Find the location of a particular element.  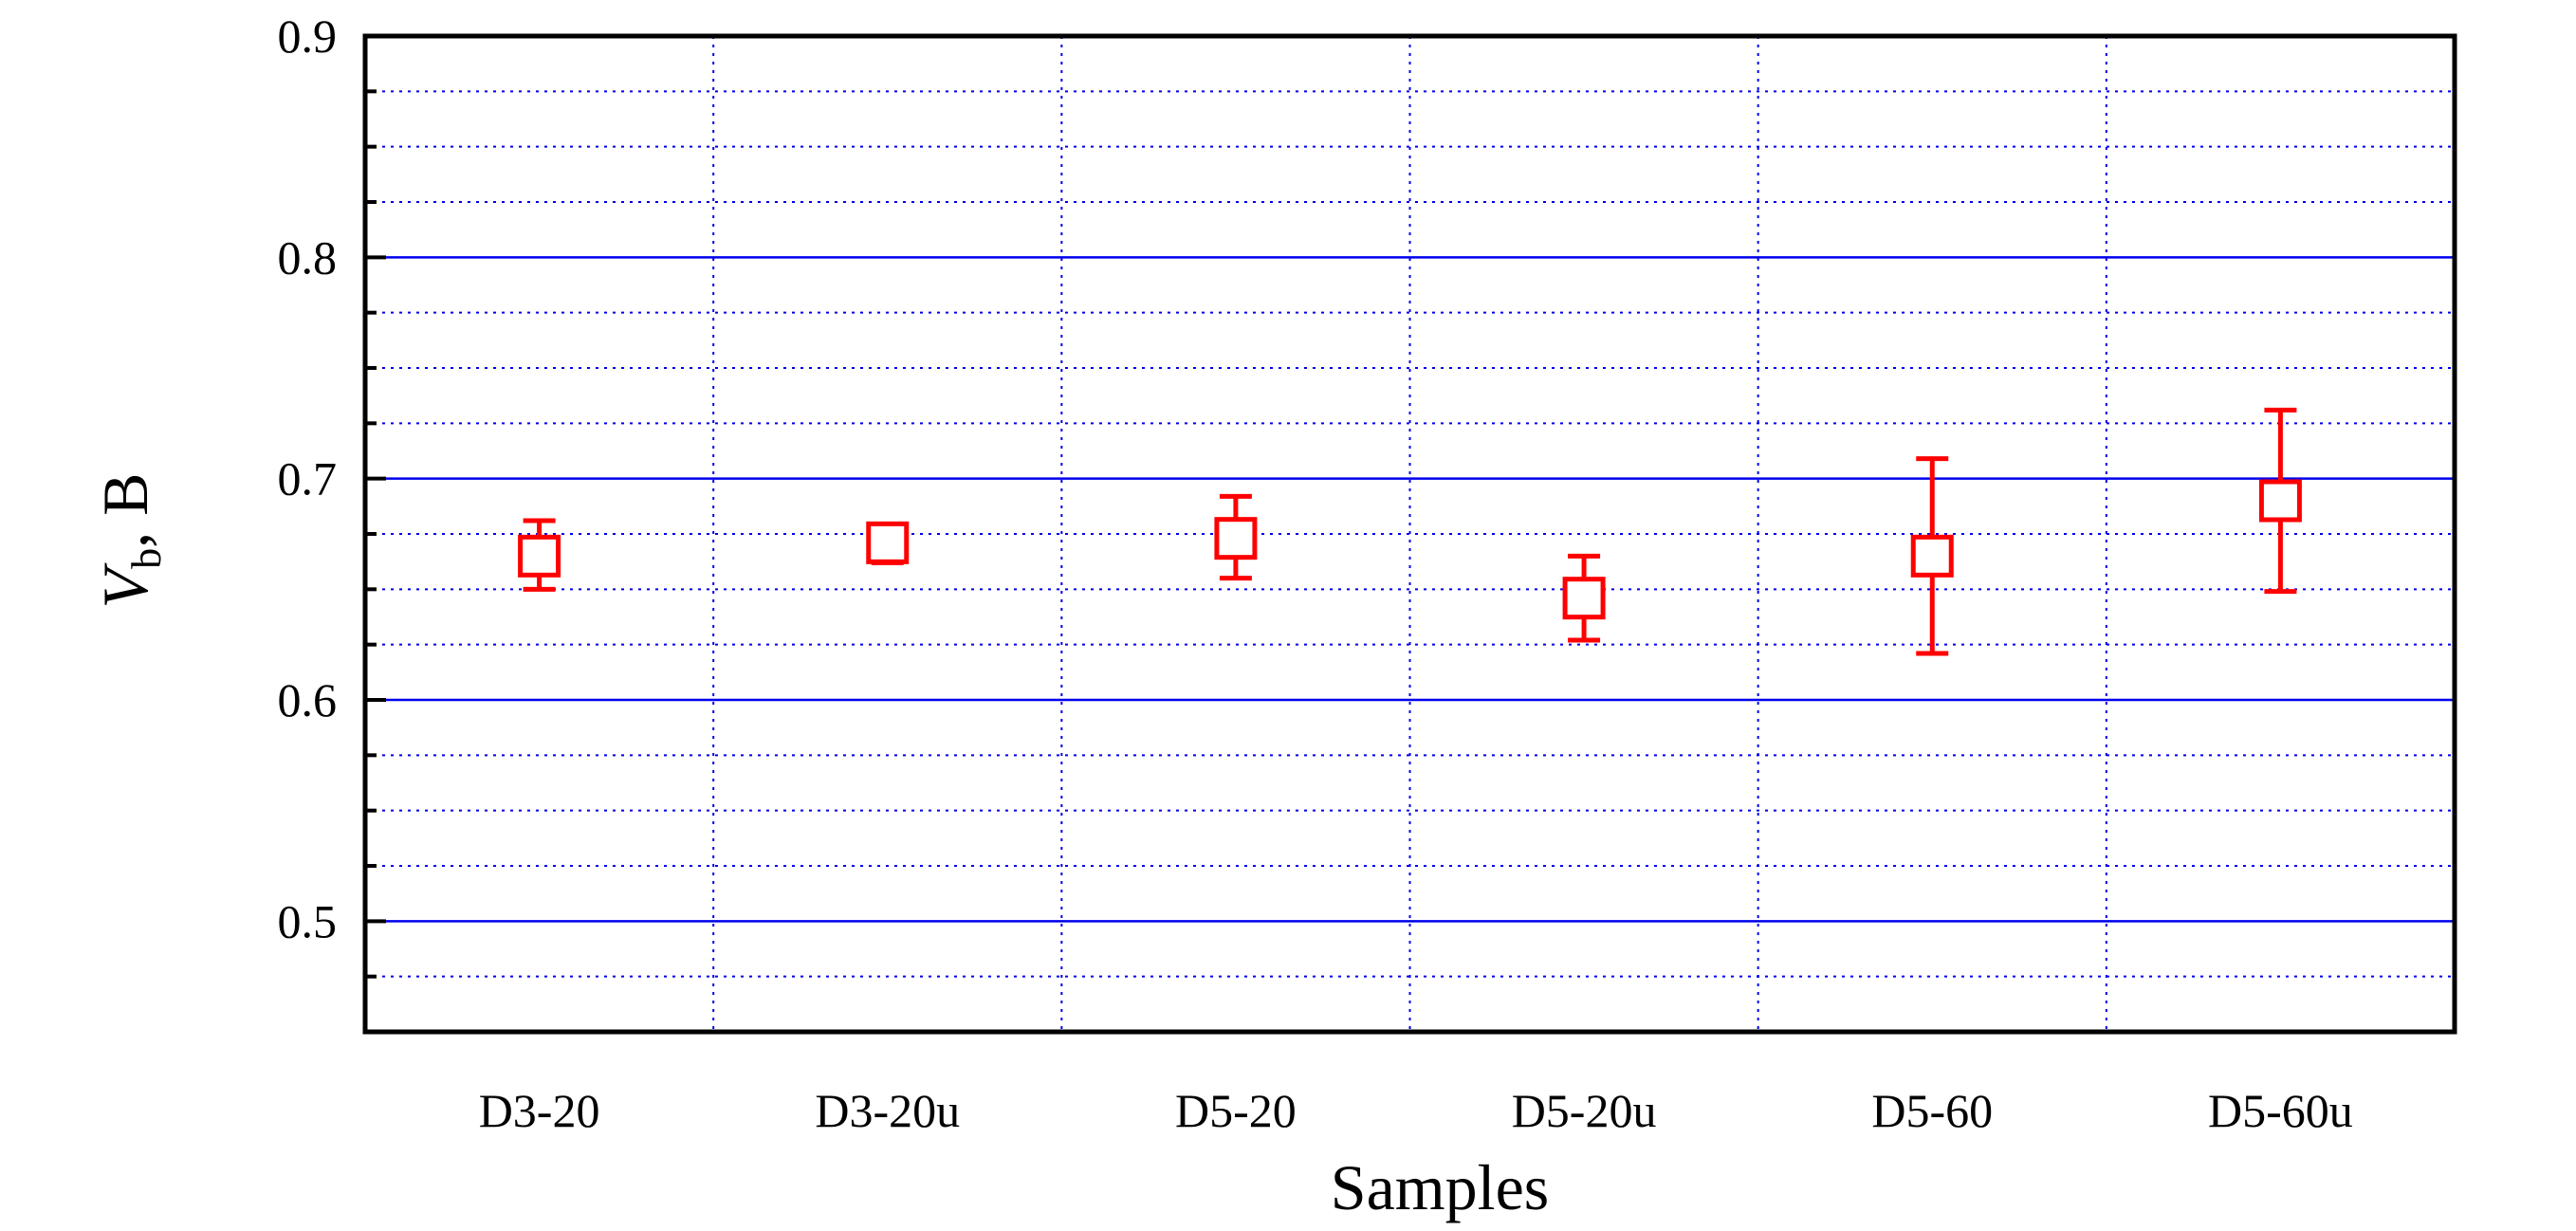

y-ticks: 0.5 0.6 0.7 0.8 0.9 is located at coordinates (308, 478).